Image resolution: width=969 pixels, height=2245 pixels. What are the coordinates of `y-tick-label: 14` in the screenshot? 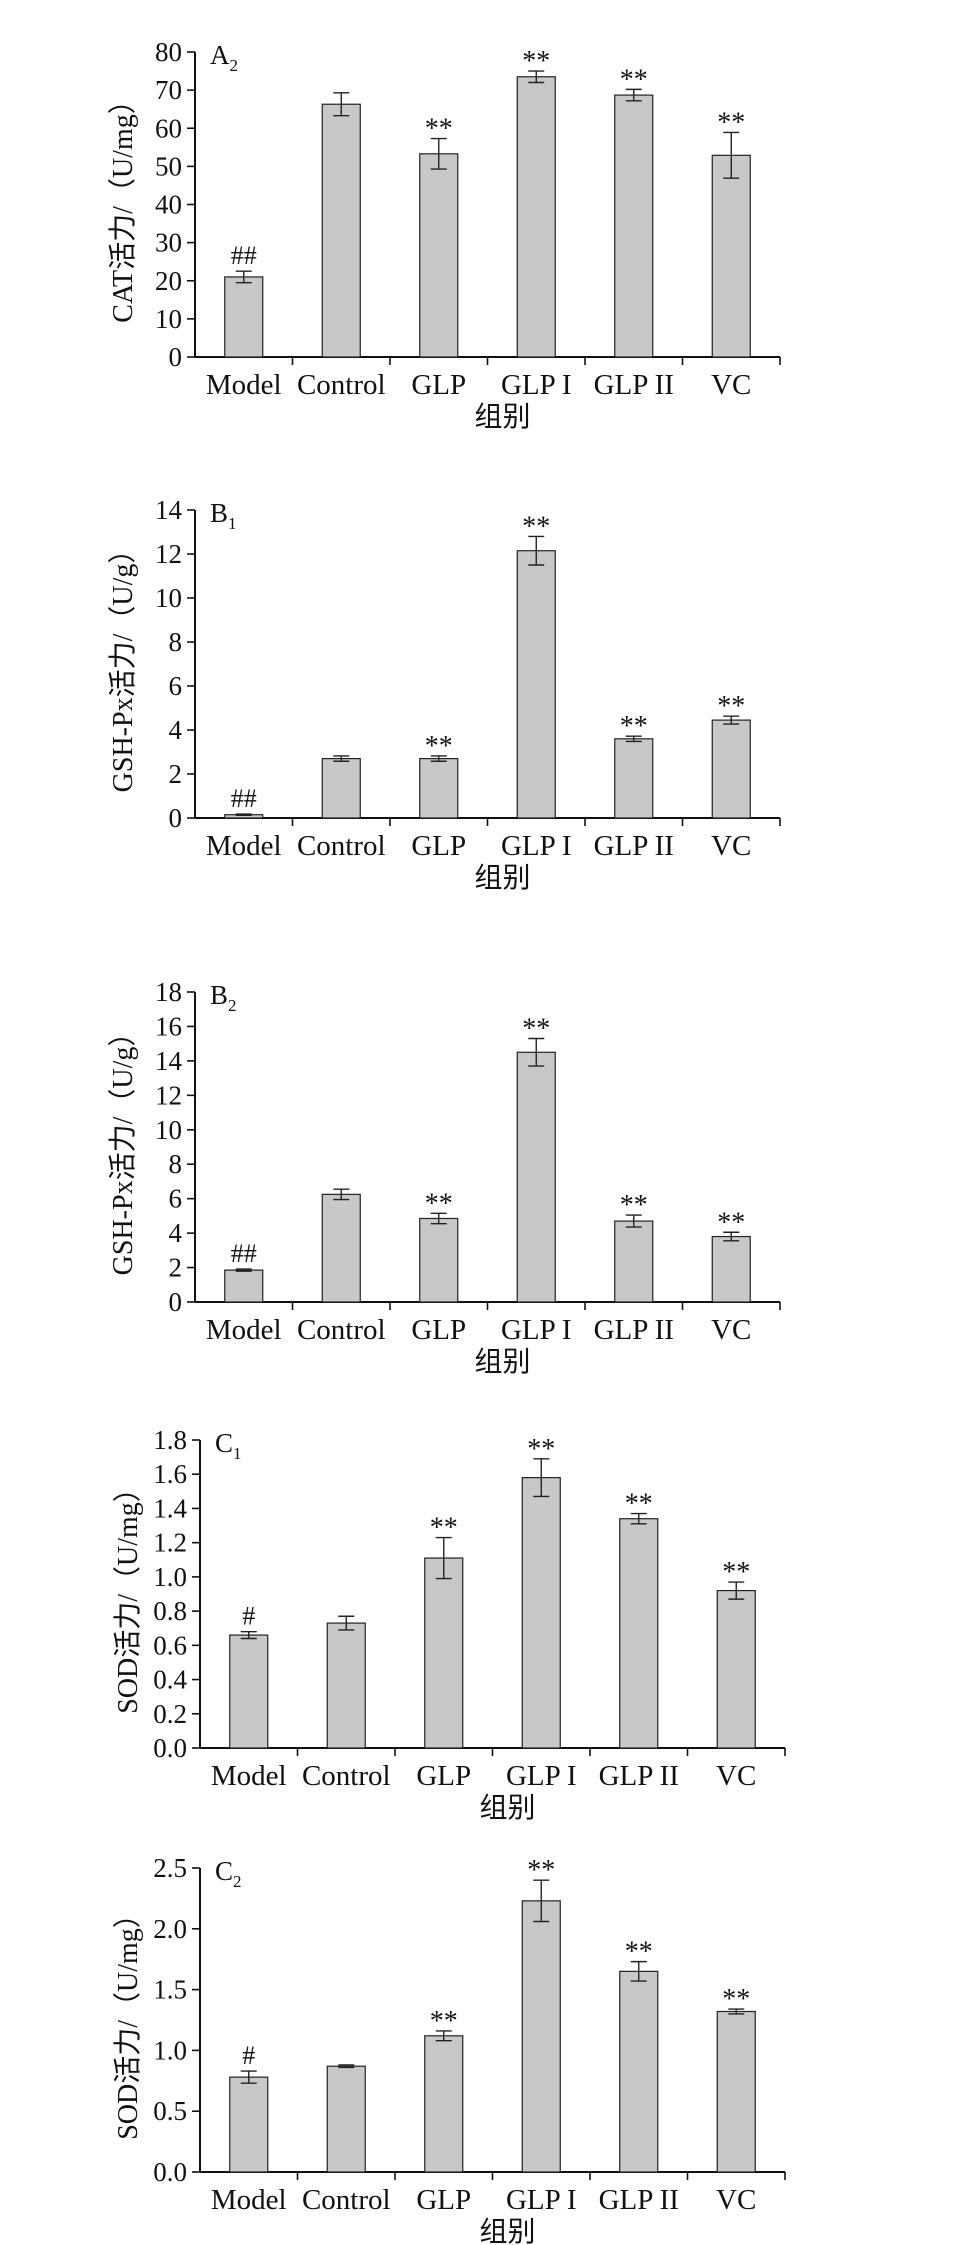 It's located at (169, 510).